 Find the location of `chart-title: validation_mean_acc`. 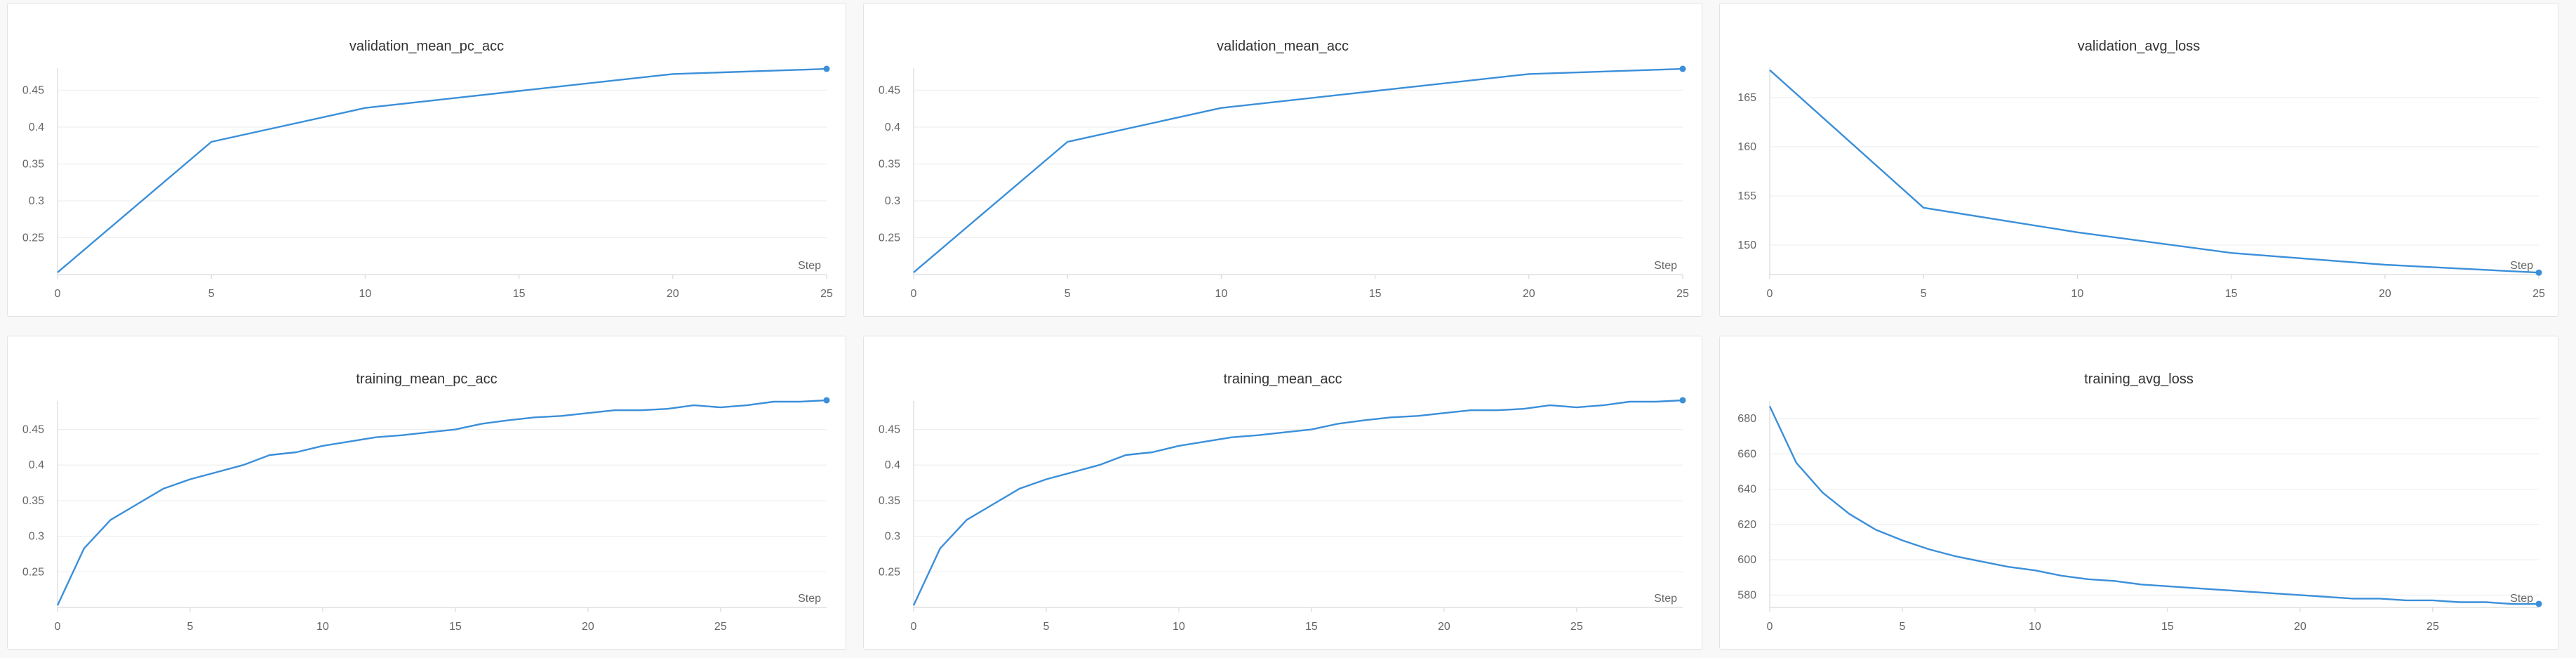

chart-title: validation_mean_acc is located at coordinates (1283, 46).